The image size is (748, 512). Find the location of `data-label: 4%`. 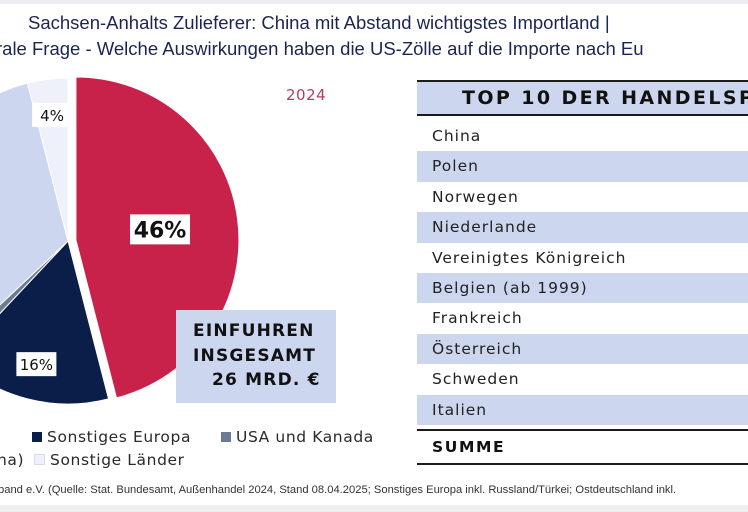

data-label: 4% is located at coordinates (52, 116).